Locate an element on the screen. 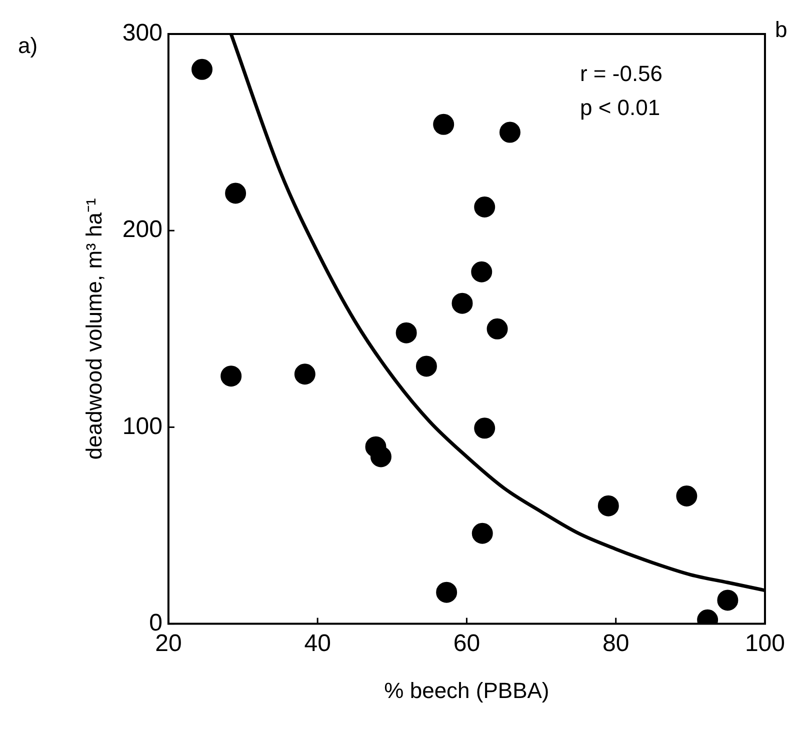 The image size is (799, 731). annotation: p < 0.01 is located at coordinates (620, 107).